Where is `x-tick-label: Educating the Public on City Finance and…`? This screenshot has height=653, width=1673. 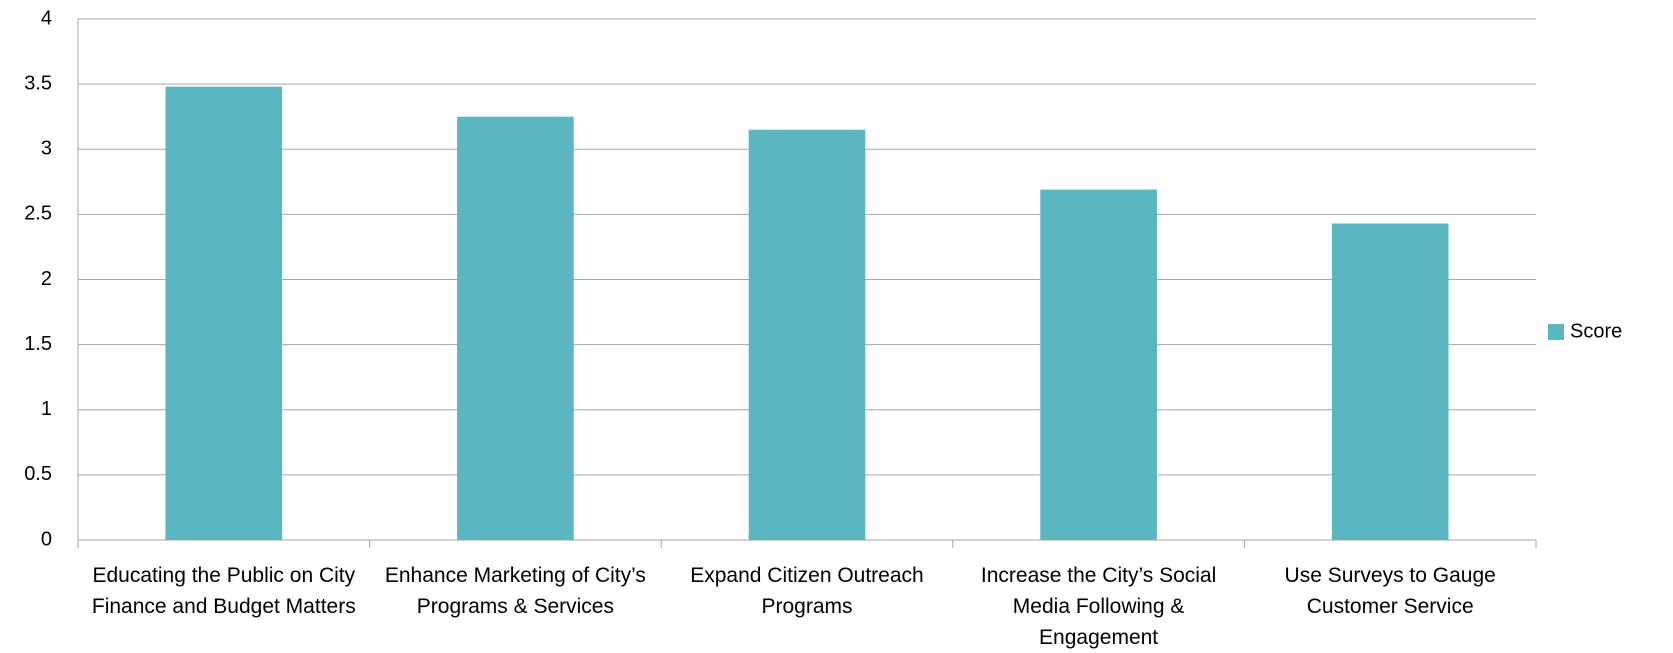
x-tick-label: Educating the Public on City Finance and… is located at coordinates (223, 591).